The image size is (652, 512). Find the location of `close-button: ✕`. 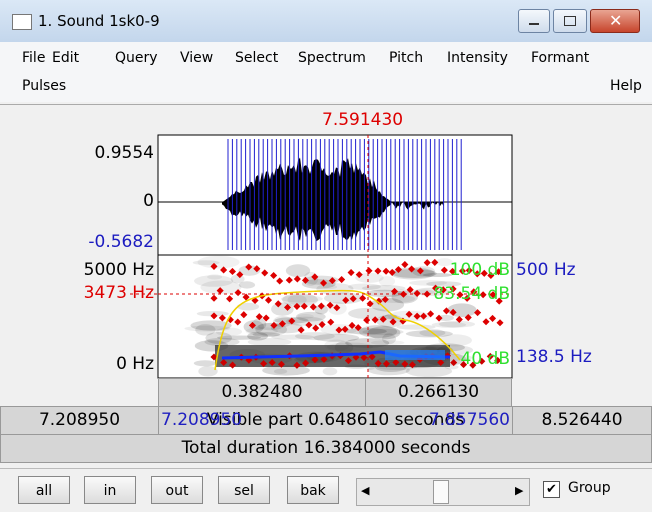

close-button: ✕ is located at coordinates (615, 21).